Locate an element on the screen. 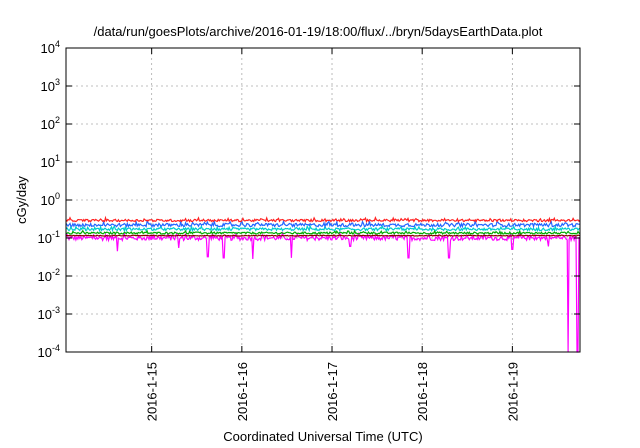 This screenshot has width=640, height=448. y-tick-label: 10³ is located at coordinates (50, 85).